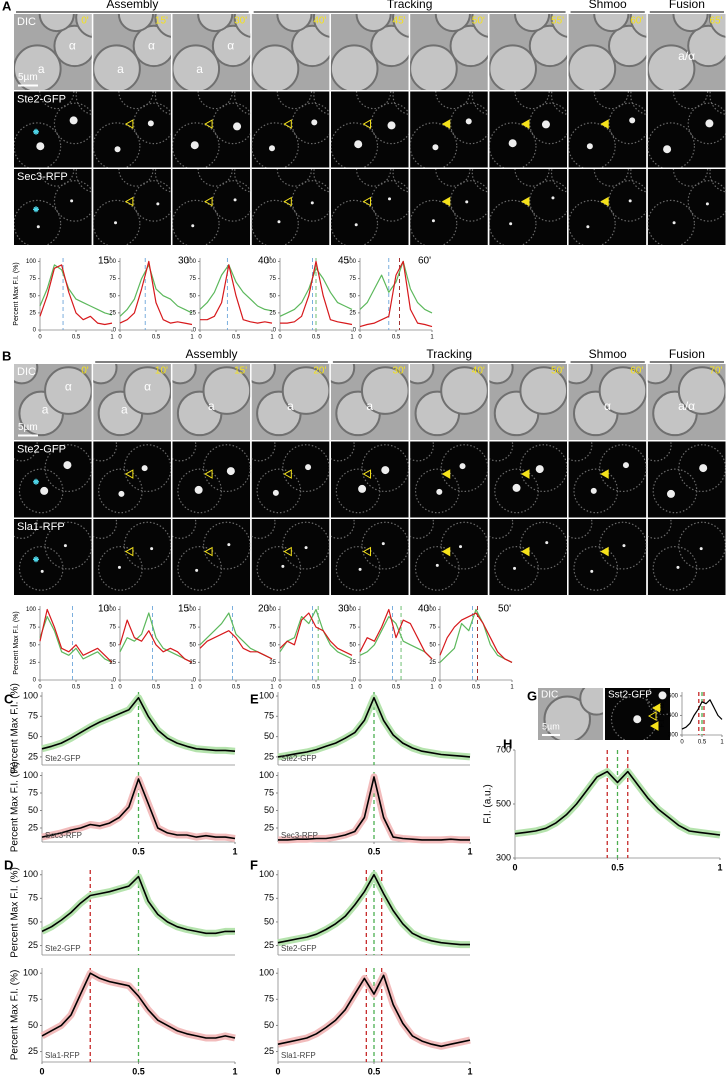 The width and height of the screenshot is (727, 1084). What do you see at coordinates (85, 21) in the screenshot?
I see `time-label: 0'` at bounding box center [85, 21].